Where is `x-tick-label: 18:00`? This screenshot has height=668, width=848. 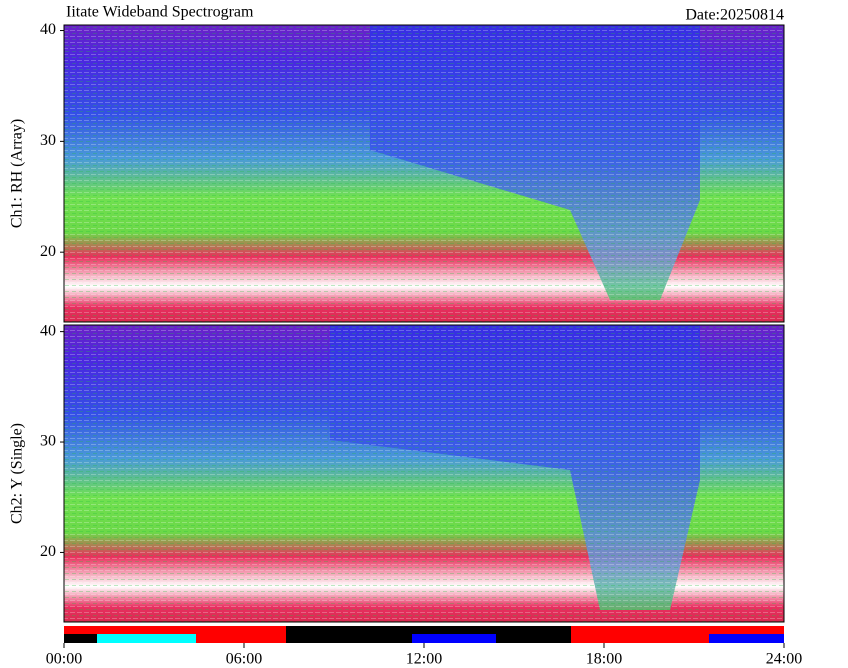 x-tick-label: 18:00 is located at coordinates (604, 659).